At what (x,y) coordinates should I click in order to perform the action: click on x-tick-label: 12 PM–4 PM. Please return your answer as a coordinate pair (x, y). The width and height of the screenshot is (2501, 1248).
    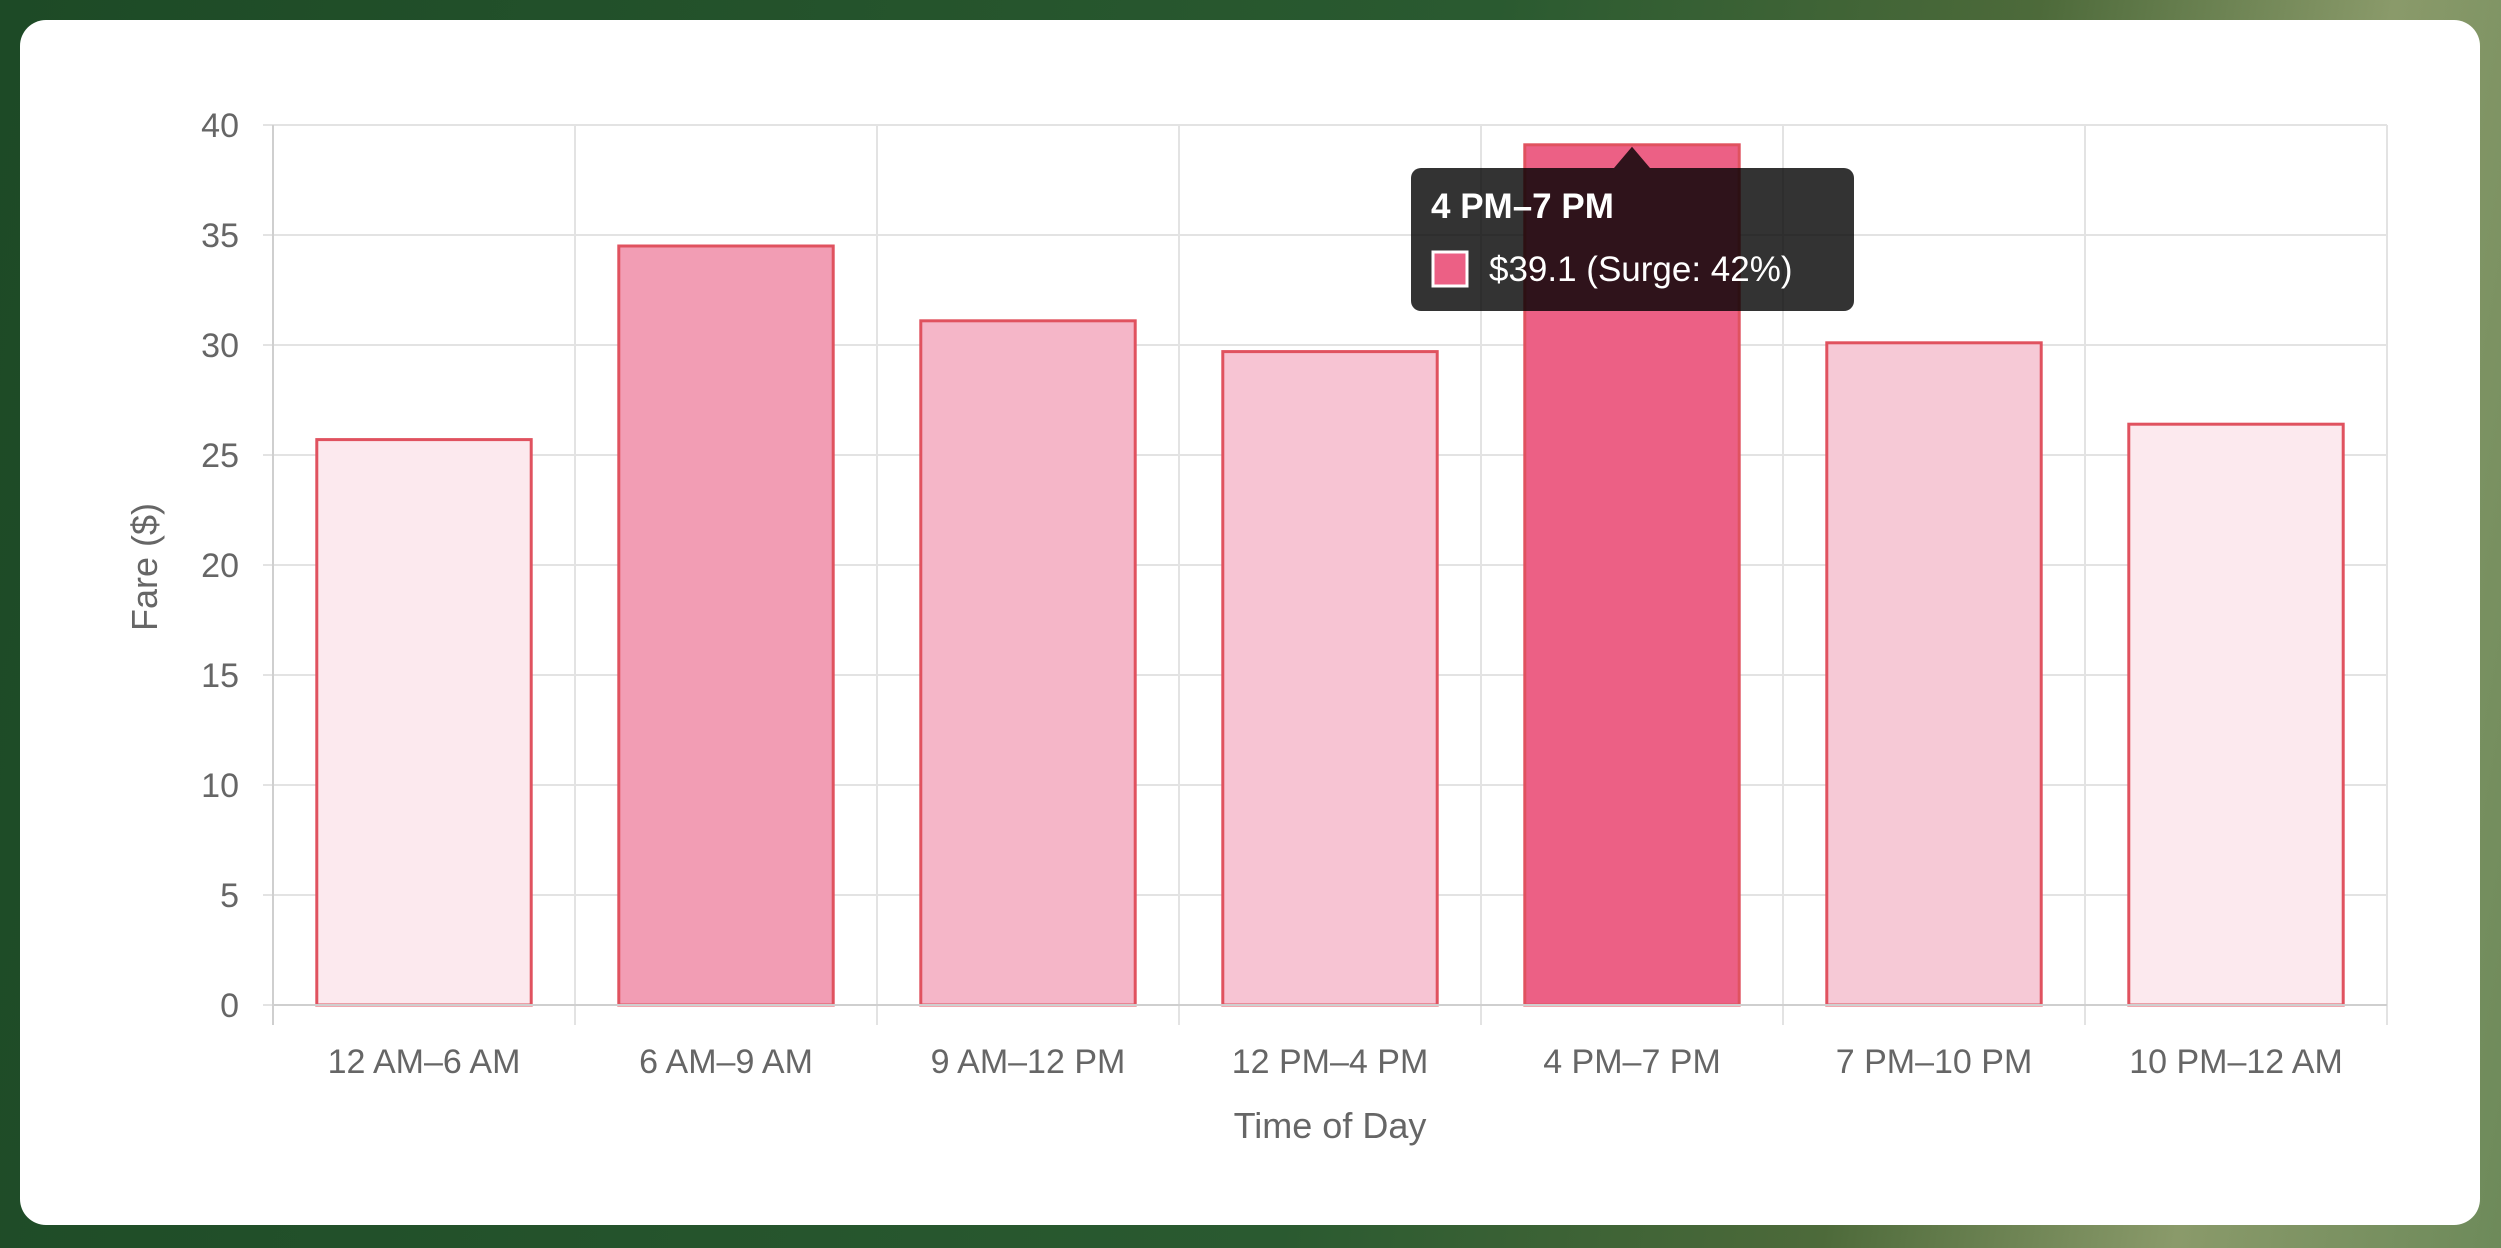
    Looking at the image, I should click on (1330, 1062).